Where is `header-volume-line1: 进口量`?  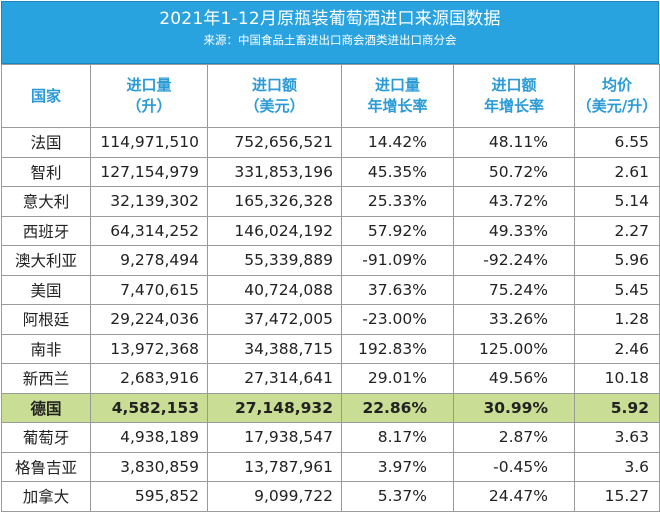
header-volume-line1: 进口量 is located at coordinates (149, 85).